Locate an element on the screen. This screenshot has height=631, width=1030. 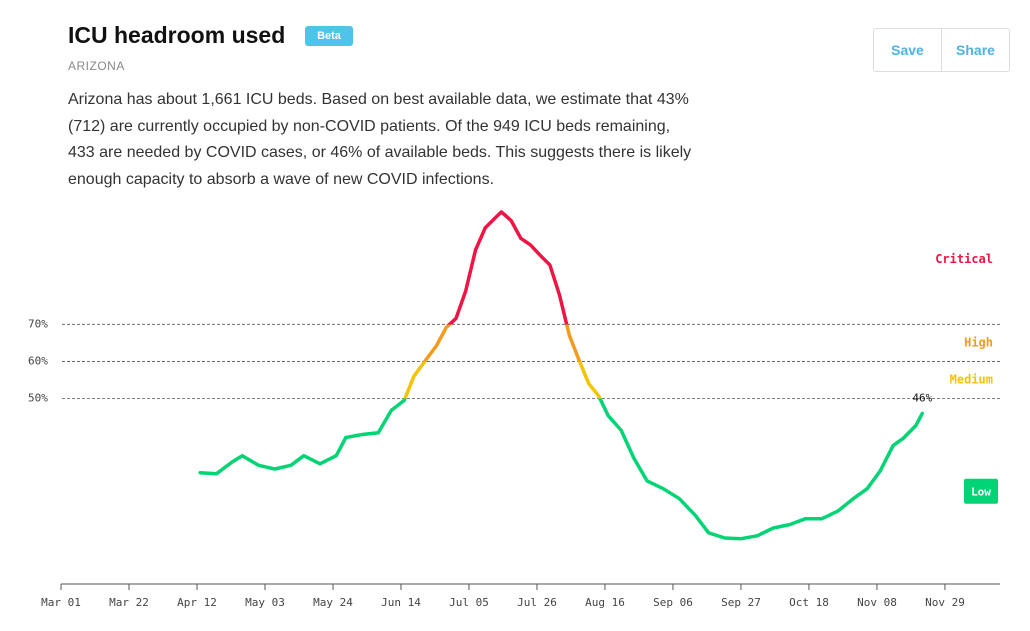
x-tick-label: Sep 06 is located at coordinates (673, 602).